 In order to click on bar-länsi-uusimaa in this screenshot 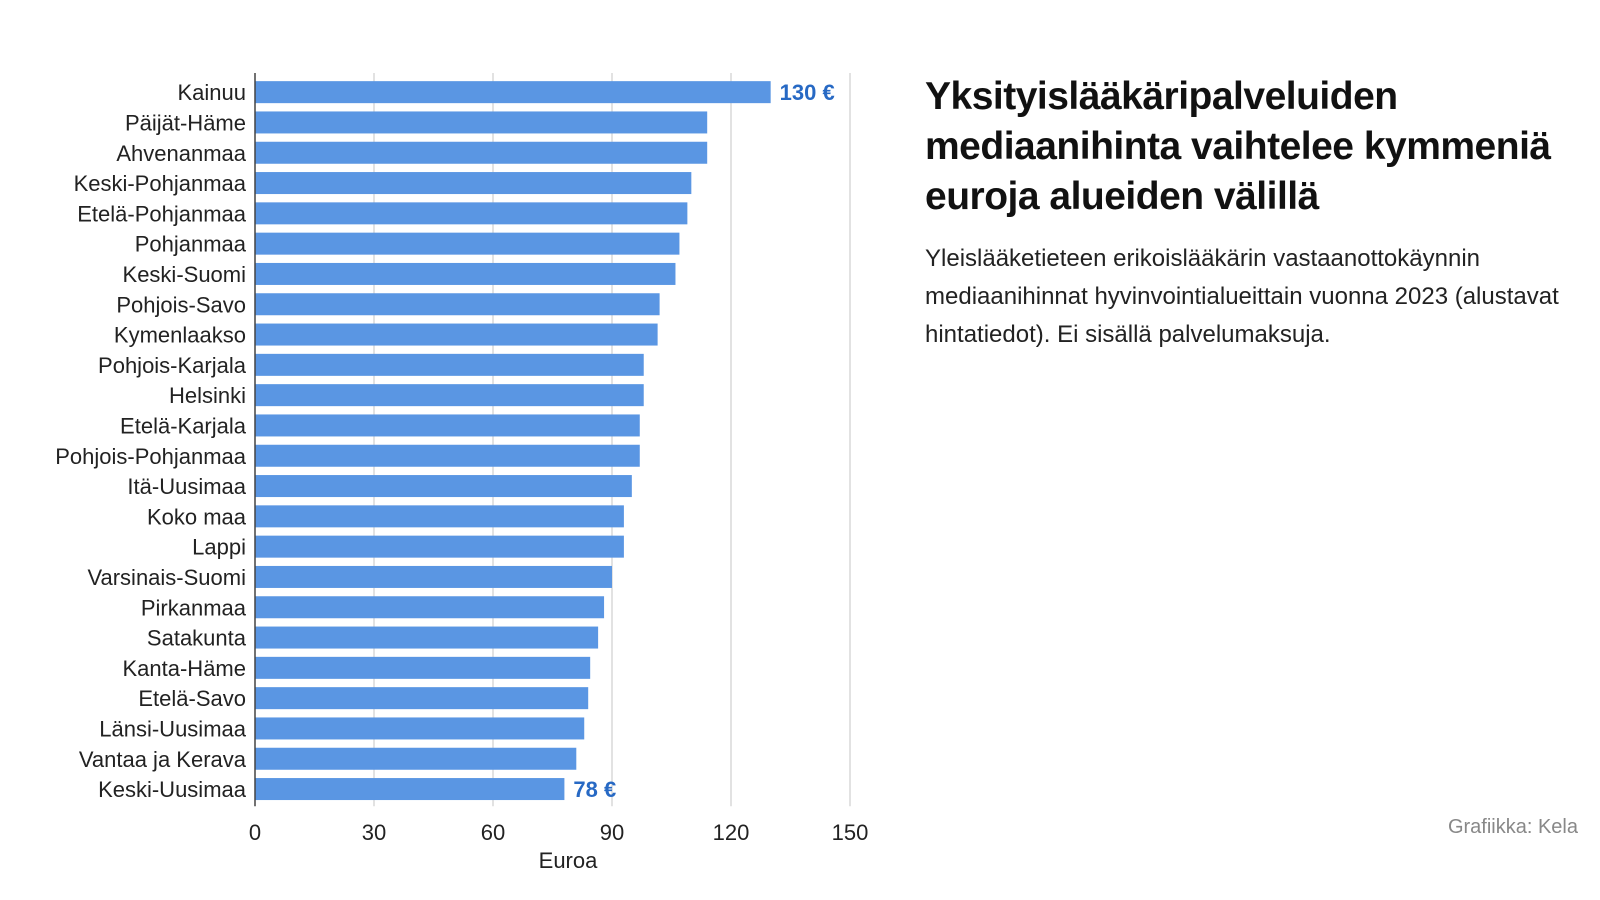, I will do `click(420, 728)`.